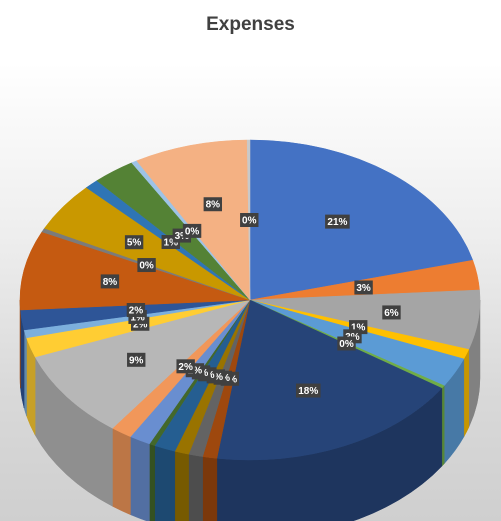 This screenshot has height=521, width=501. I want to click on svg-text: 18%, so click(308, 391).